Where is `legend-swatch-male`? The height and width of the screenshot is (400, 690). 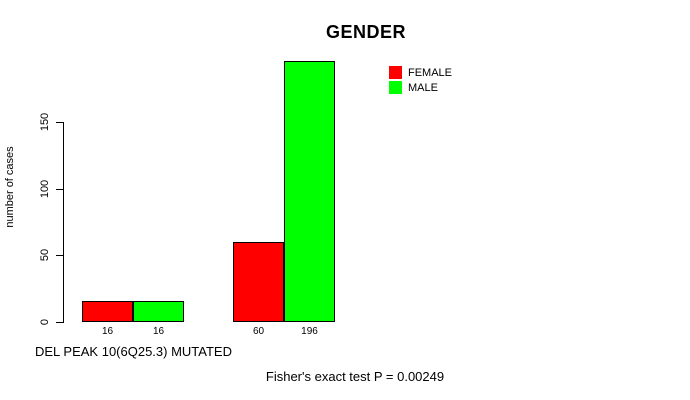
legend-swatch-male is located at coordinates (395, 87).